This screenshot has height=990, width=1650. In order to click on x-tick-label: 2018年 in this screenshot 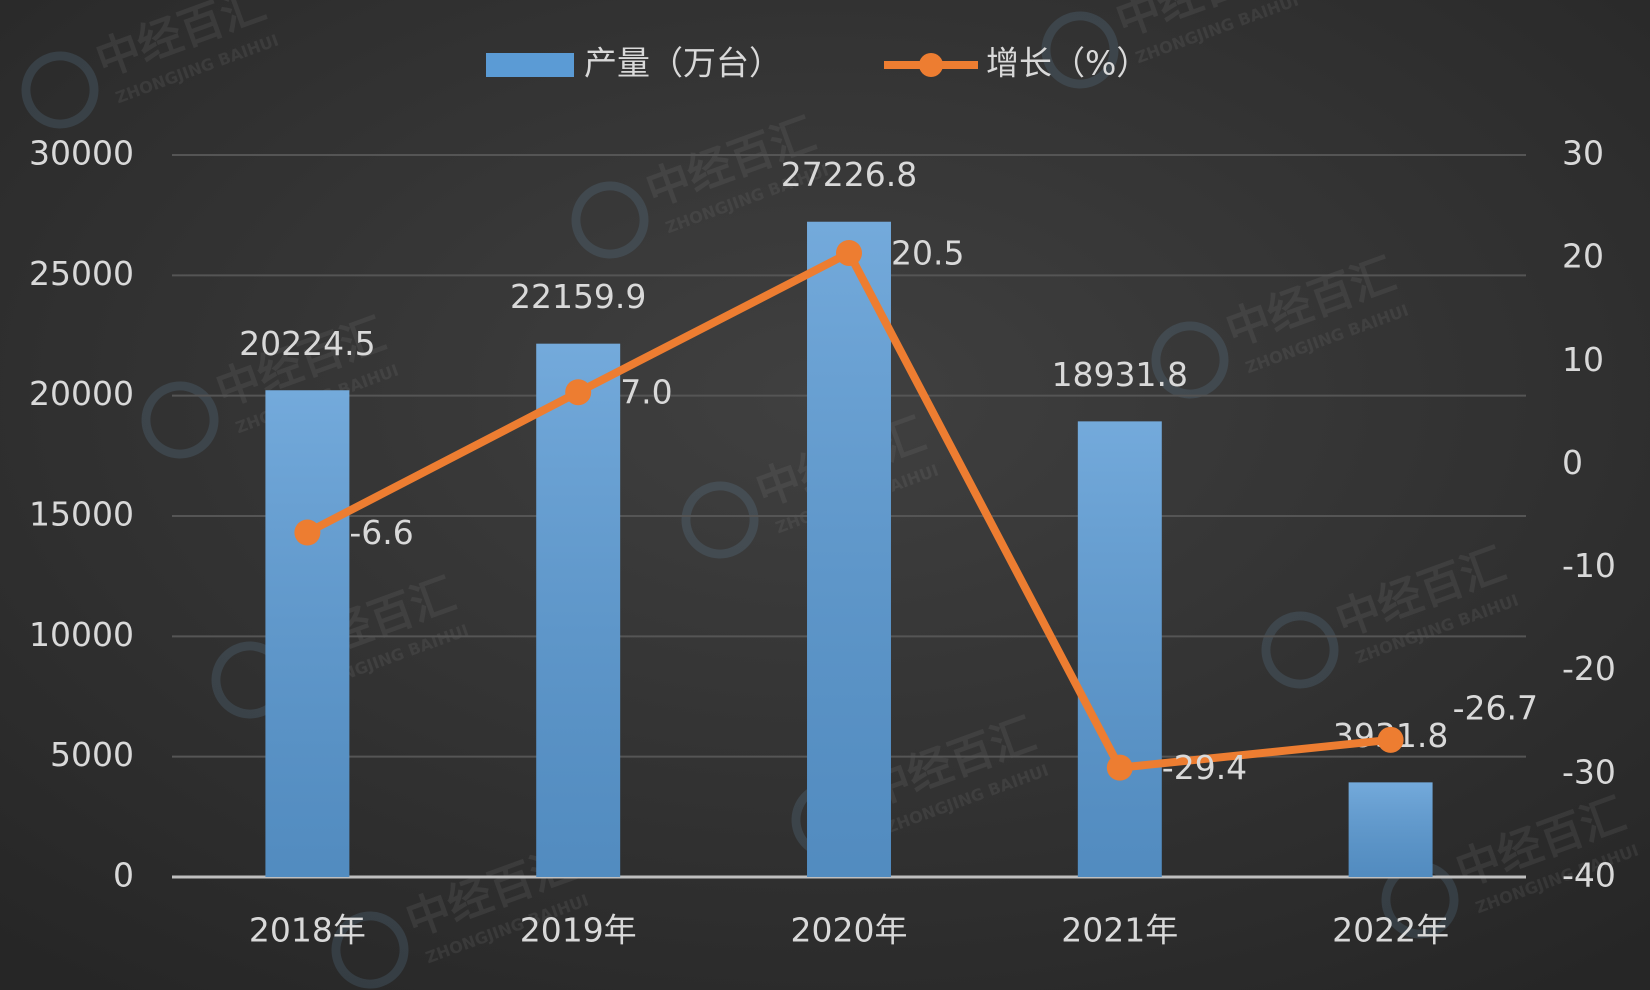, I will do `click(307, 930)`.